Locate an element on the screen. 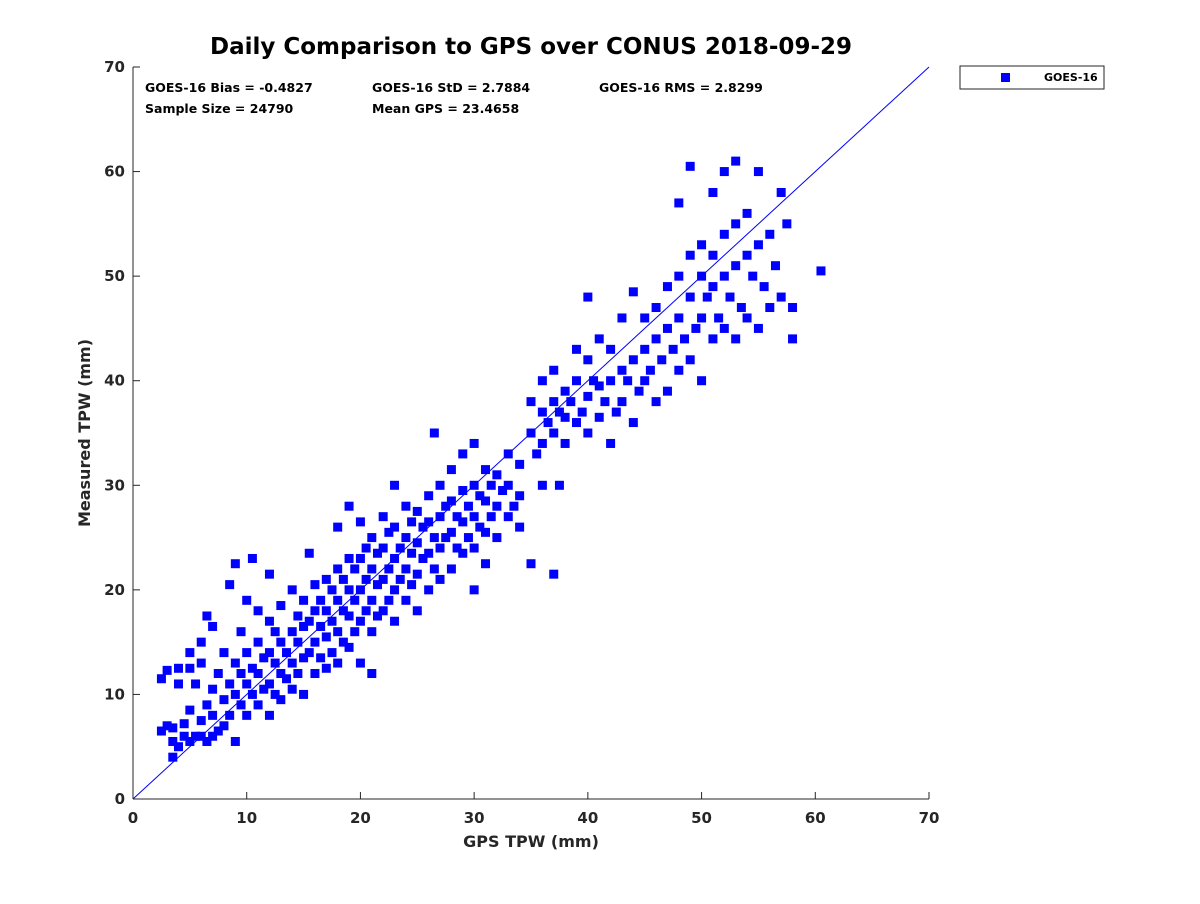 This screenshot has width=1200, height=904. sample-size-stat: Sample Size = 24790 is located at coordinates (219, 108).